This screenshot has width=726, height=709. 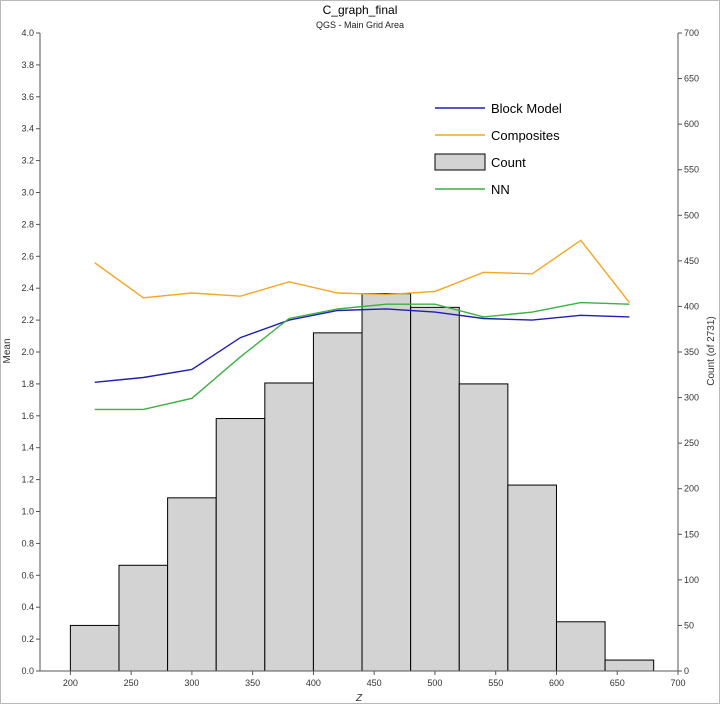 I want to click on y2-tick-label: 200, so click(x=691, y=489).